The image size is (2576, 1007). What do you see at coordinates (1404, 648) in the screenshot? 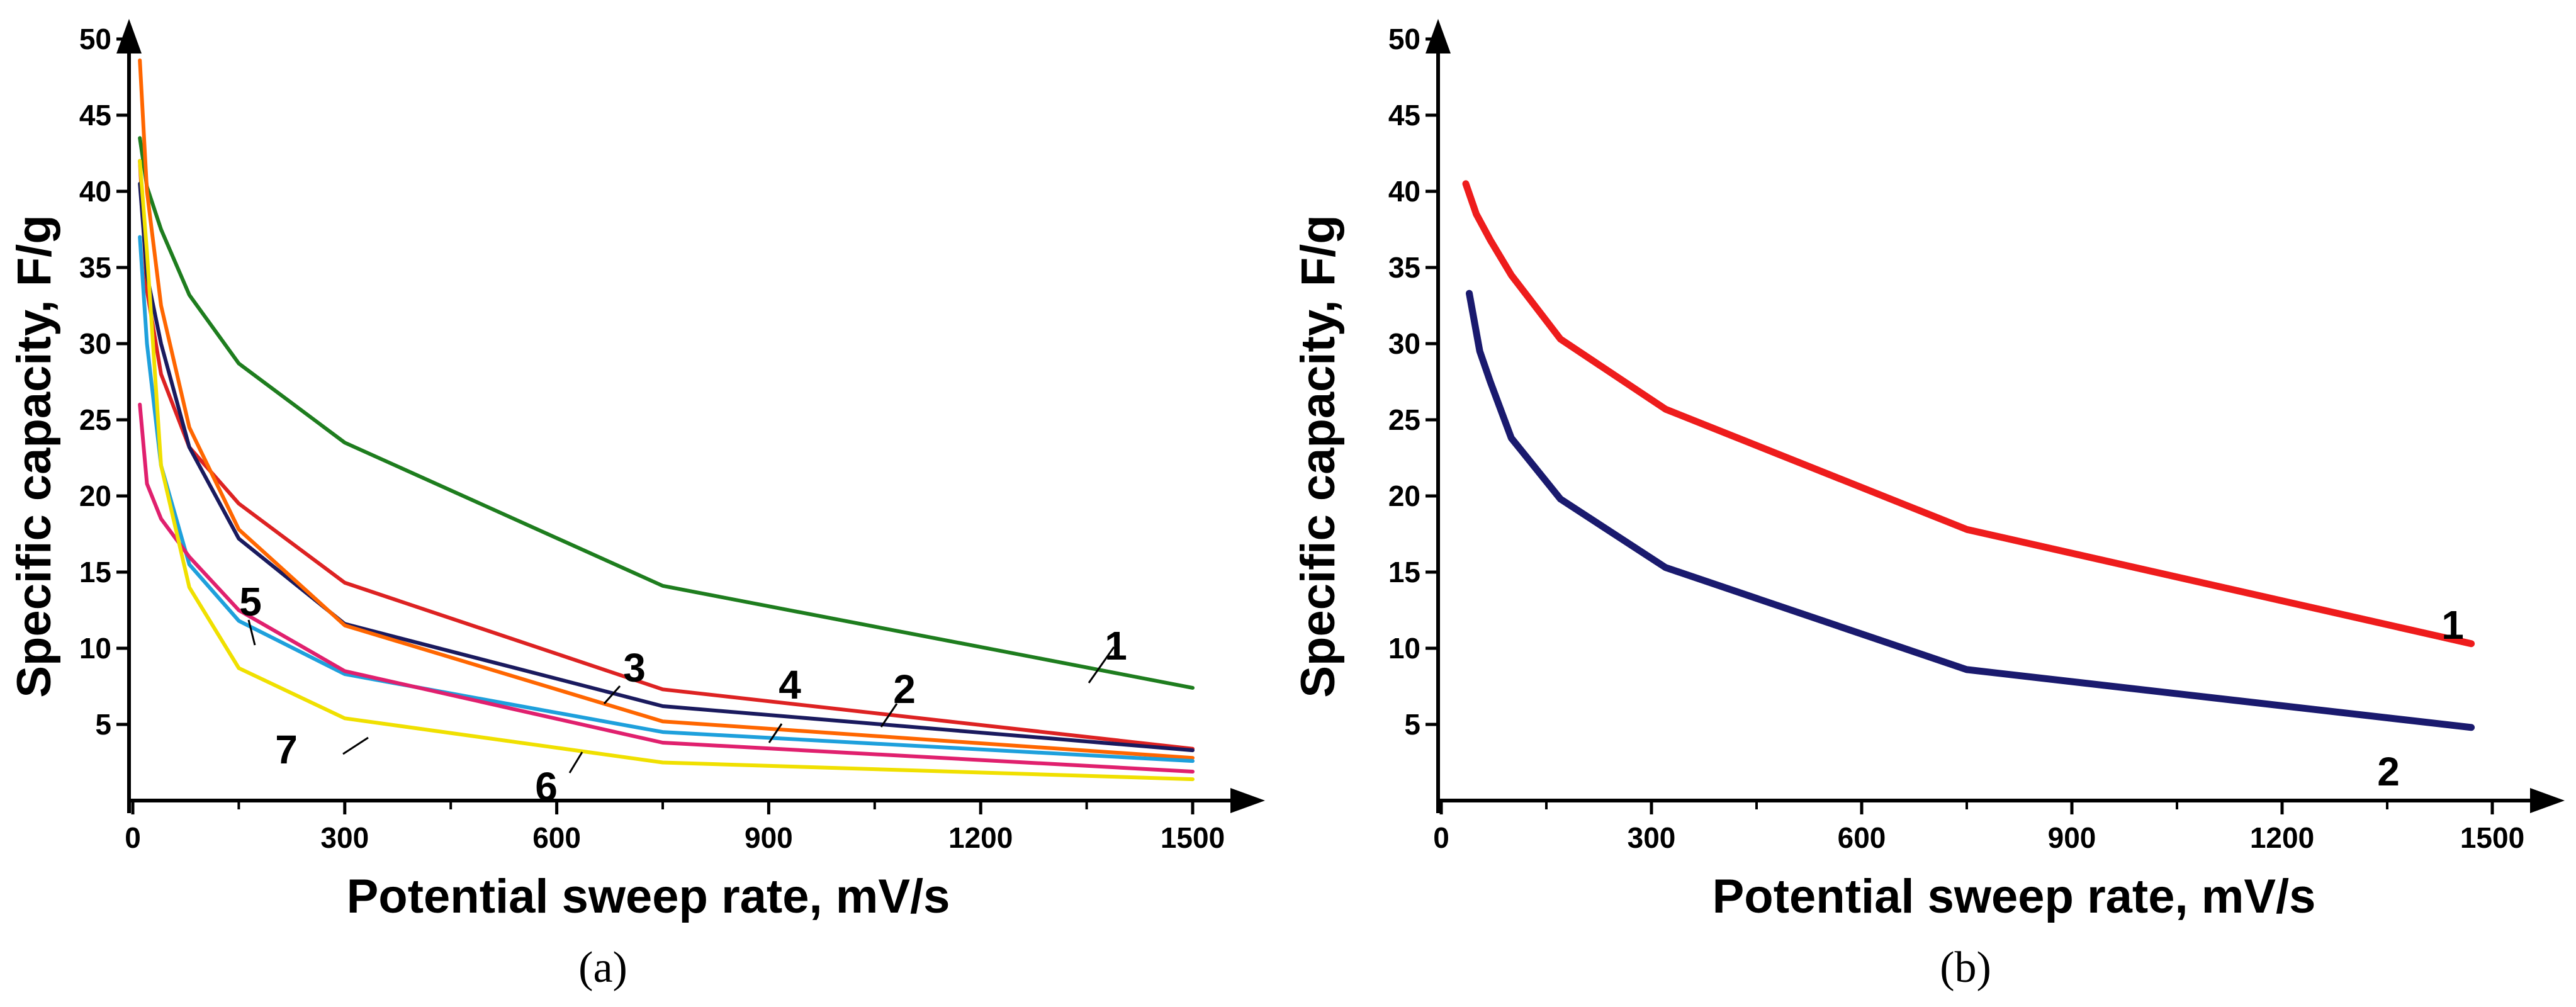
I see `chart-b-y-tick-label: 10` at bounding box center [1404, 648].